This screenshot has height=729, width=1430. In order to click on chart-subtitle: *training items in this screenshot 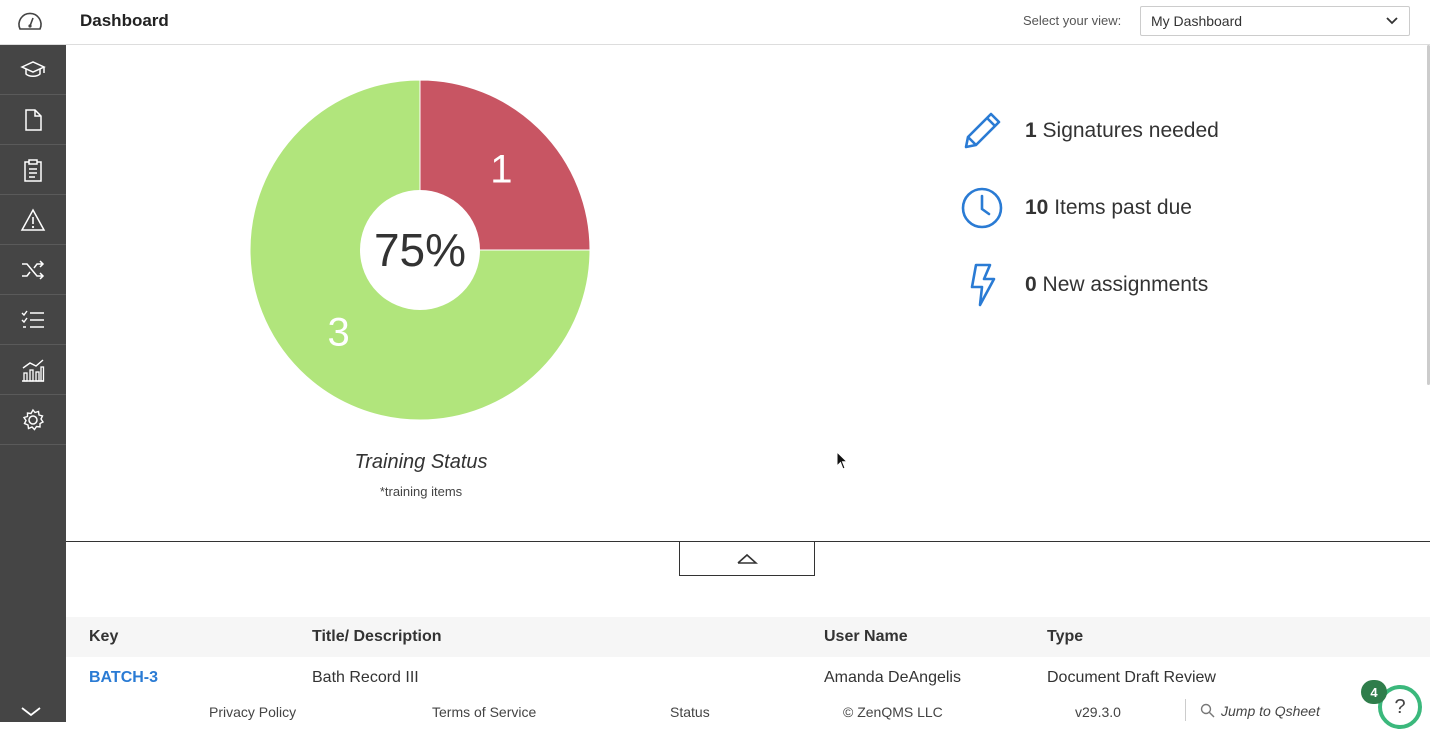, I will do `click(421, 491)`.